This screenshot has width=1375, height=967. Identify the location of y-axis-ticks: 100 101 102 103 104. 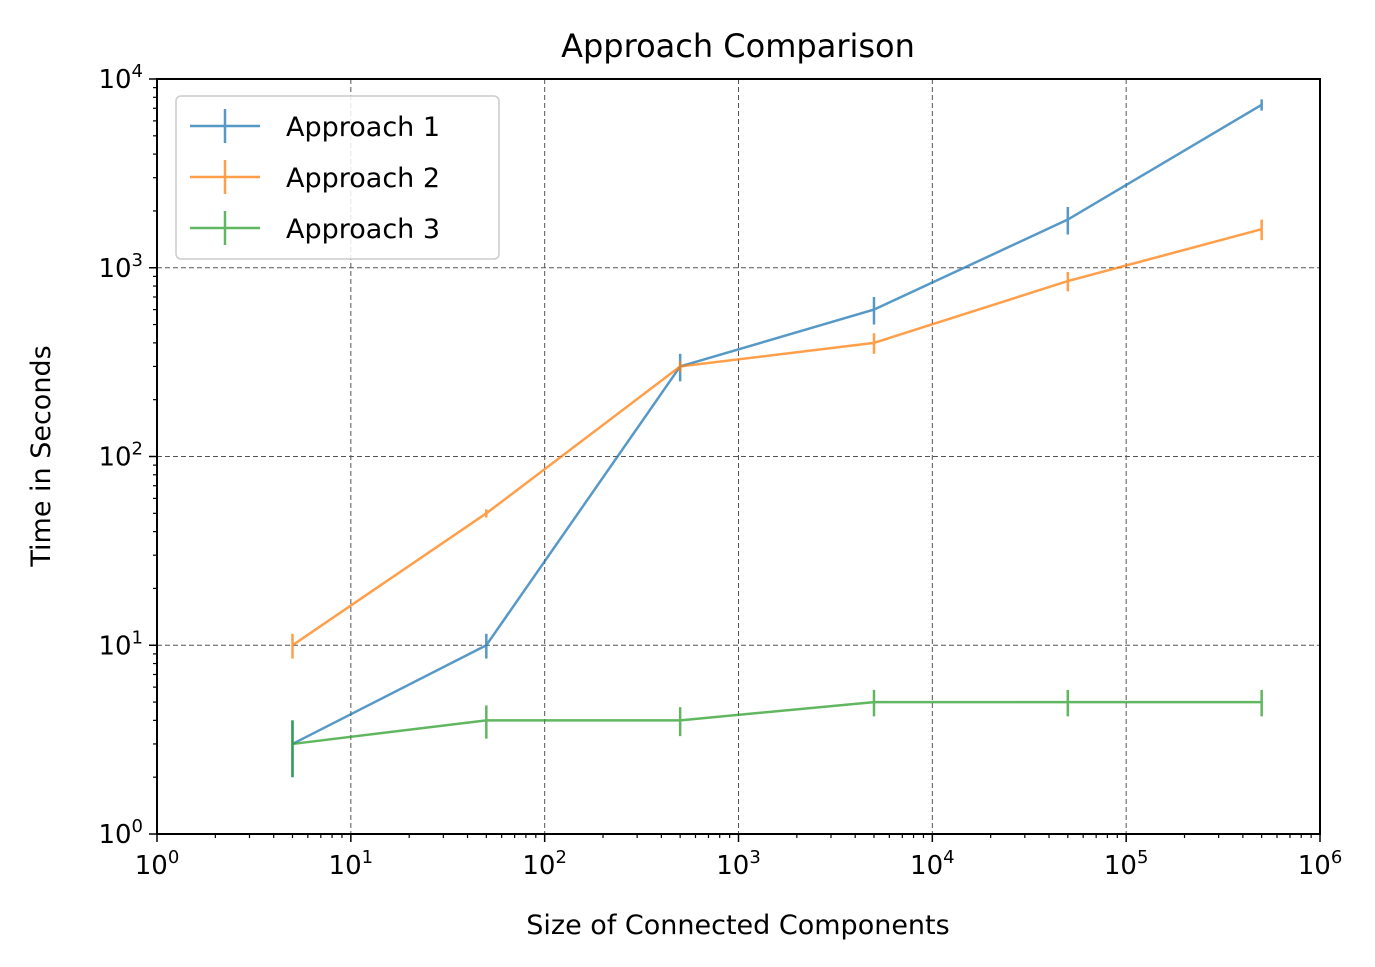
(127, 455).